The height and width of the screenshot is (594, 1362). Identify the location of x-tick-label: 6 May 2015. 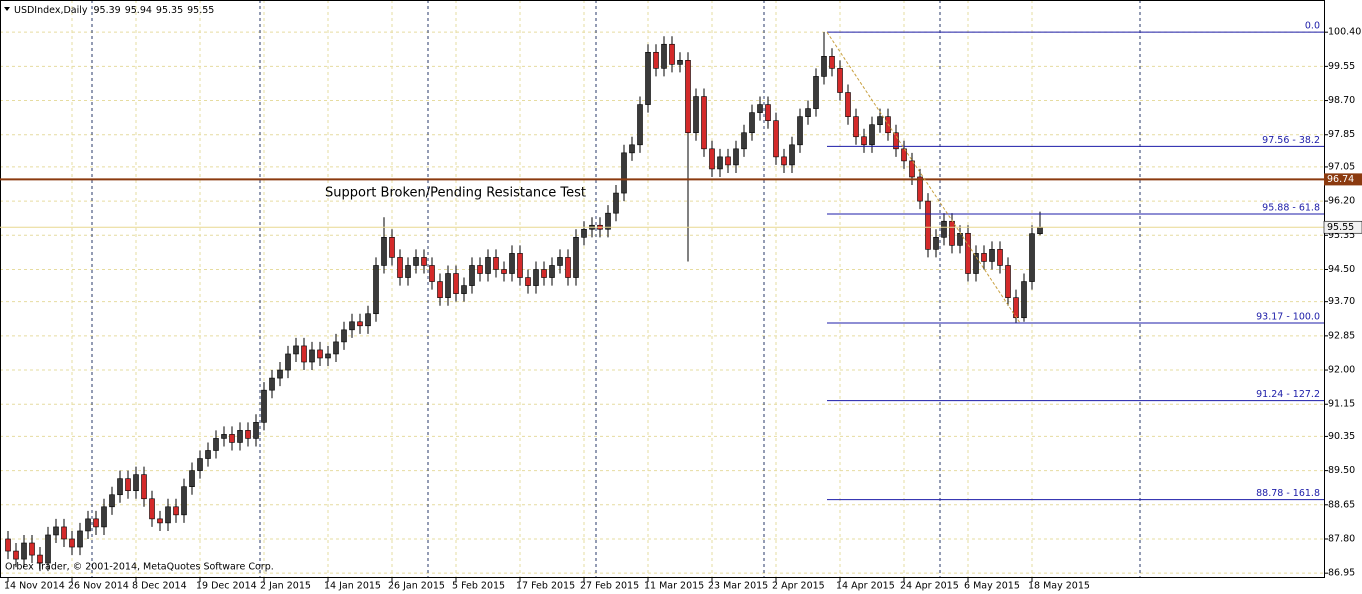
(992, 586).